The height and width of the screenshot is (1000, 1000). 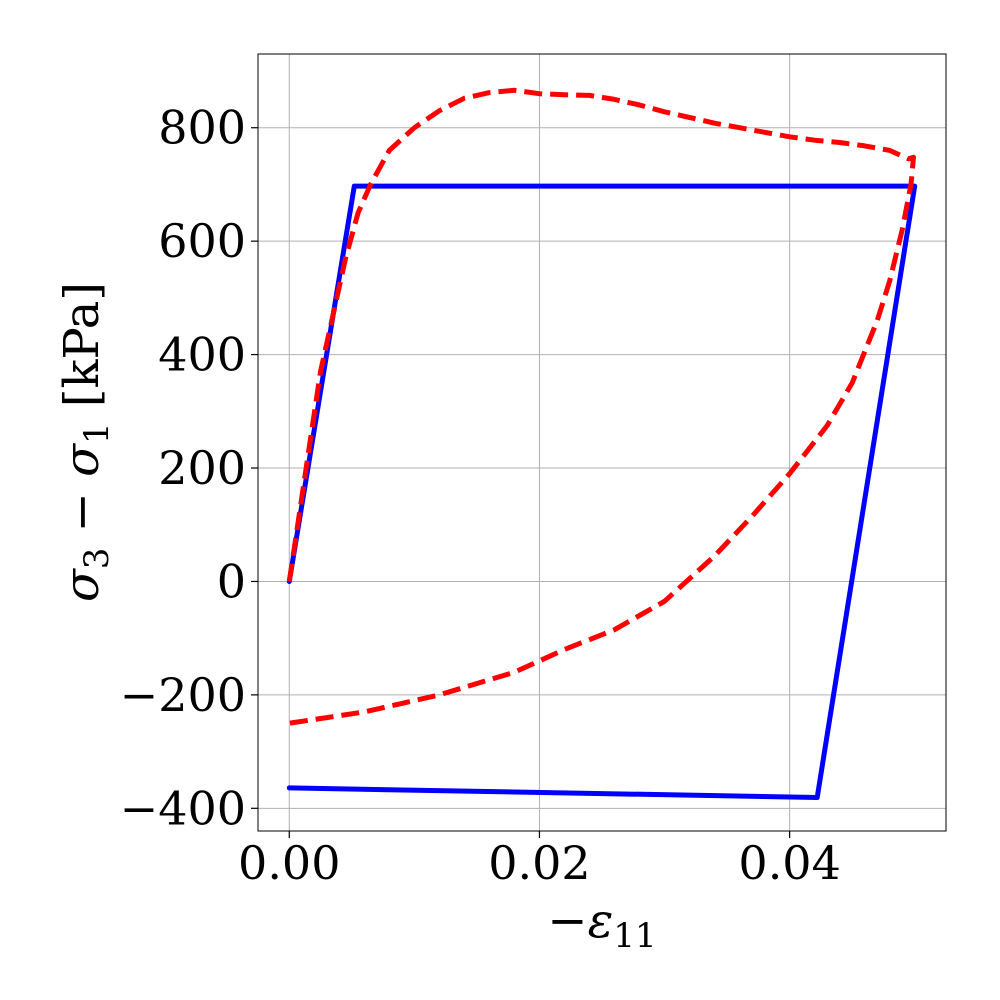 What do you see at coordinates (202, 355) in the screenshot?
I see `y-tick-label: 400` at bounding box center [202, 355].